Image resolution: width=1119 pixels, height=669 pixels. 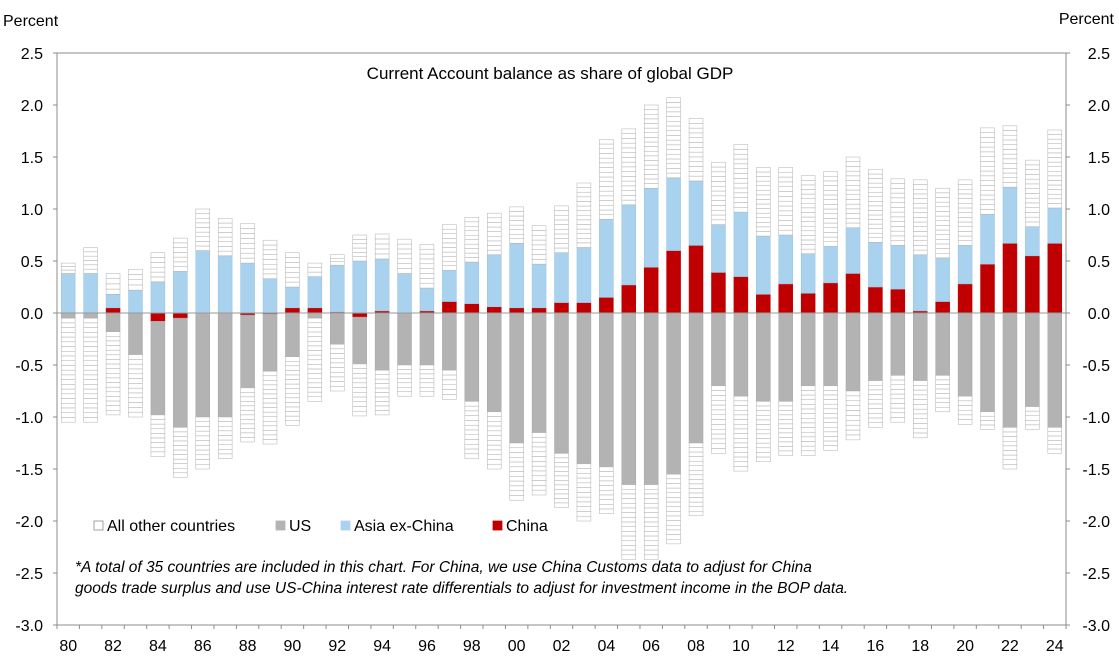 What do you see at coordinates (1099, 106) in the screenshot?
I see `y-tick-label-right: 2.0` at bounding box center [1099, 106].